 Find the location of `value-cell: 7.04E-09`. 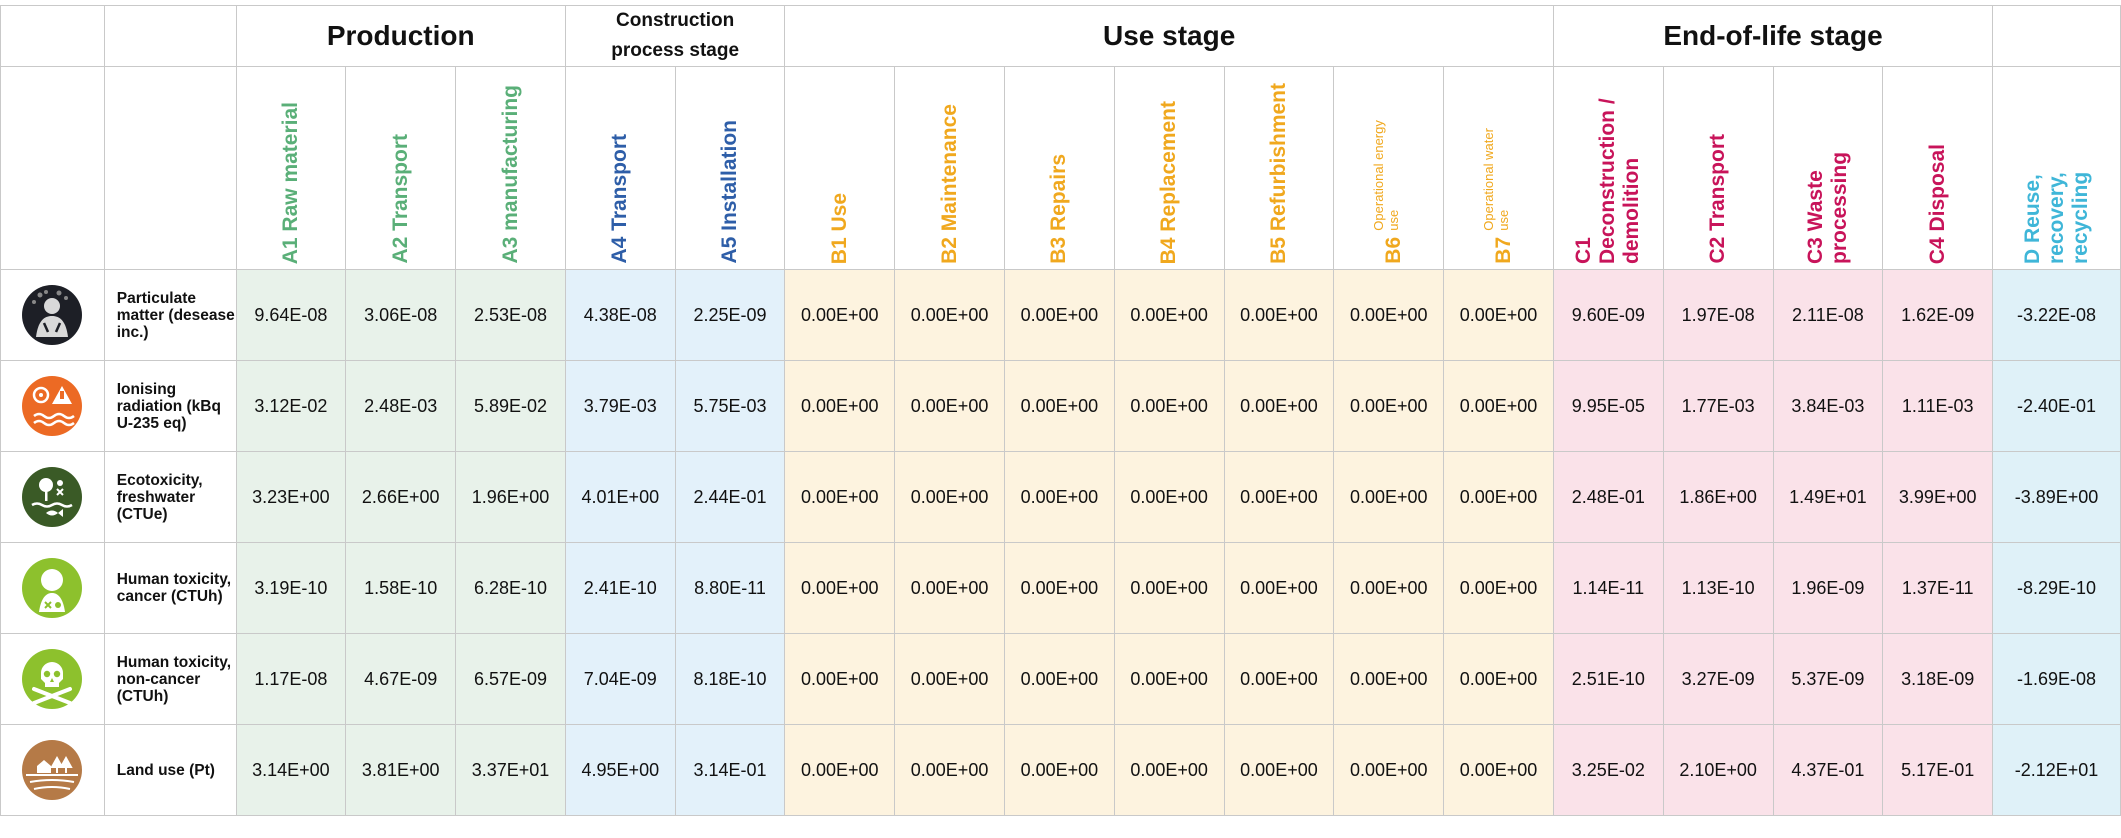

value-cell: 7.04E-09 is located at coordinates (620, 679).